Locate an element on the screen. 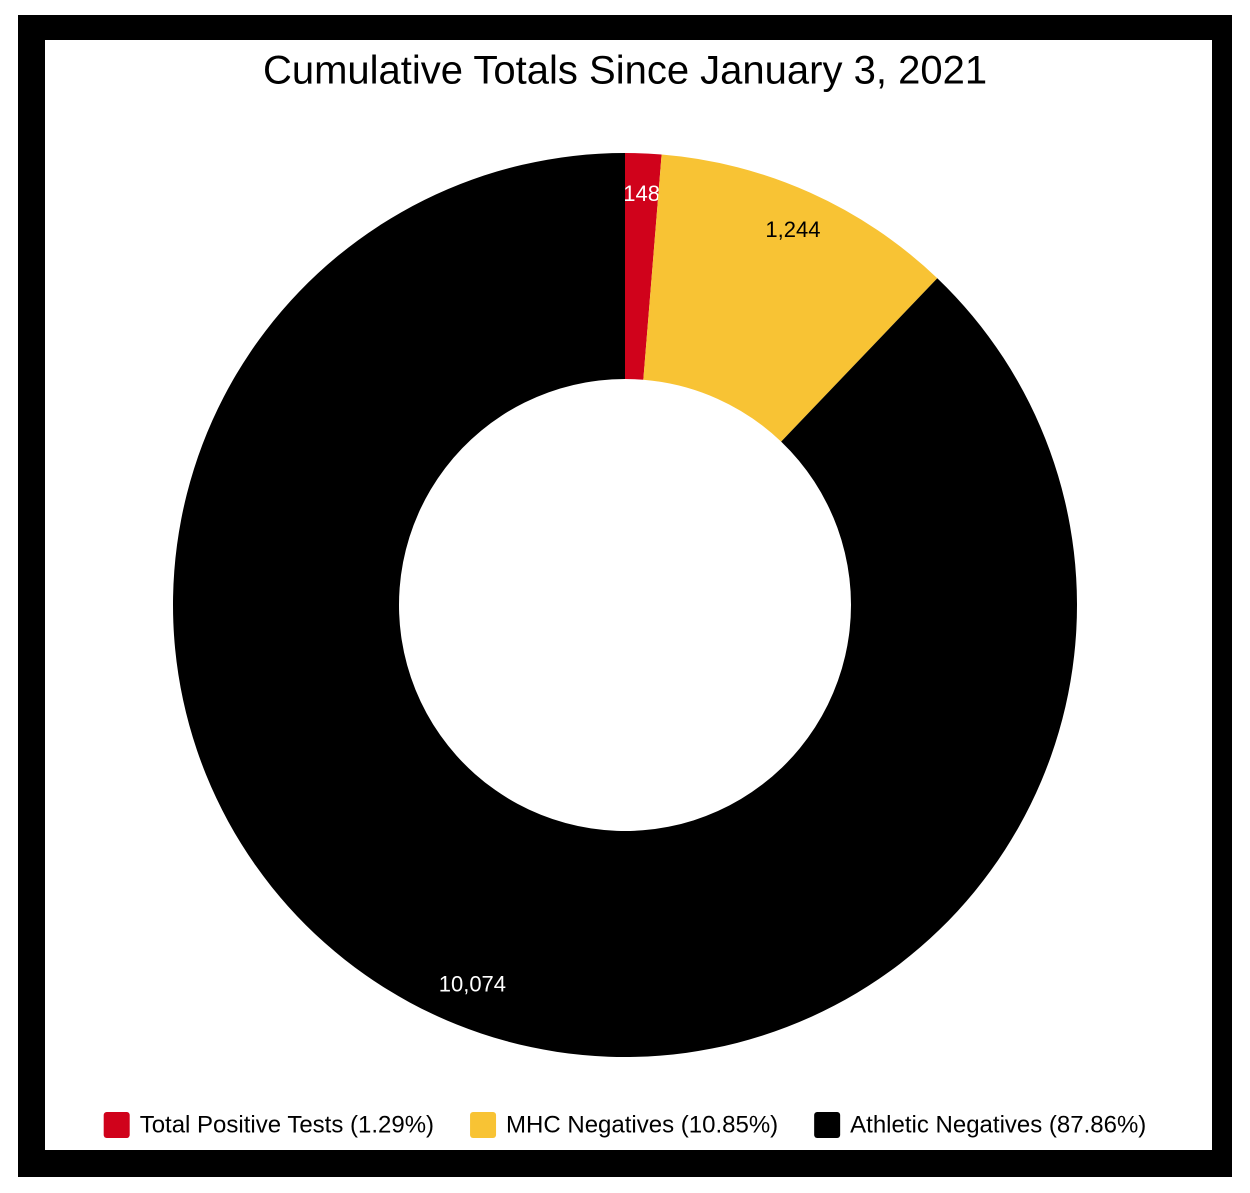 Image resolution: width=1250 pixels, height=1193 pixels. chart-title: Cumulative Totals Since January 3, 2021 is located at coordinates (625, 71).